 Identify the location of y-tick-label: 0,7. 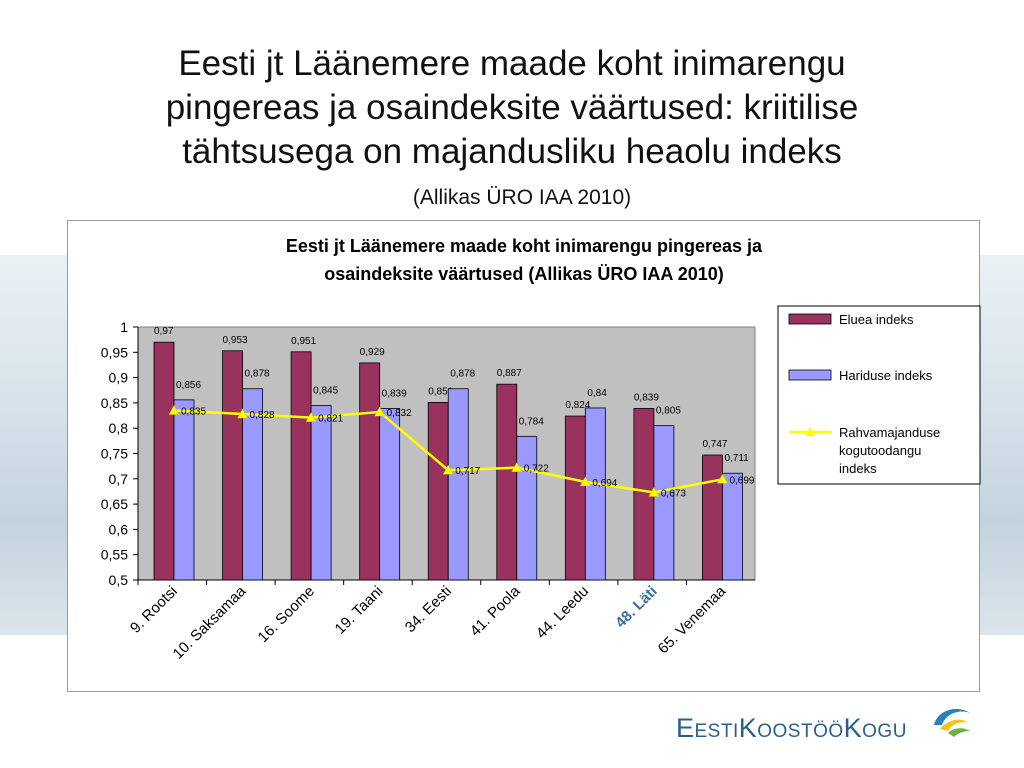
(119, 479).